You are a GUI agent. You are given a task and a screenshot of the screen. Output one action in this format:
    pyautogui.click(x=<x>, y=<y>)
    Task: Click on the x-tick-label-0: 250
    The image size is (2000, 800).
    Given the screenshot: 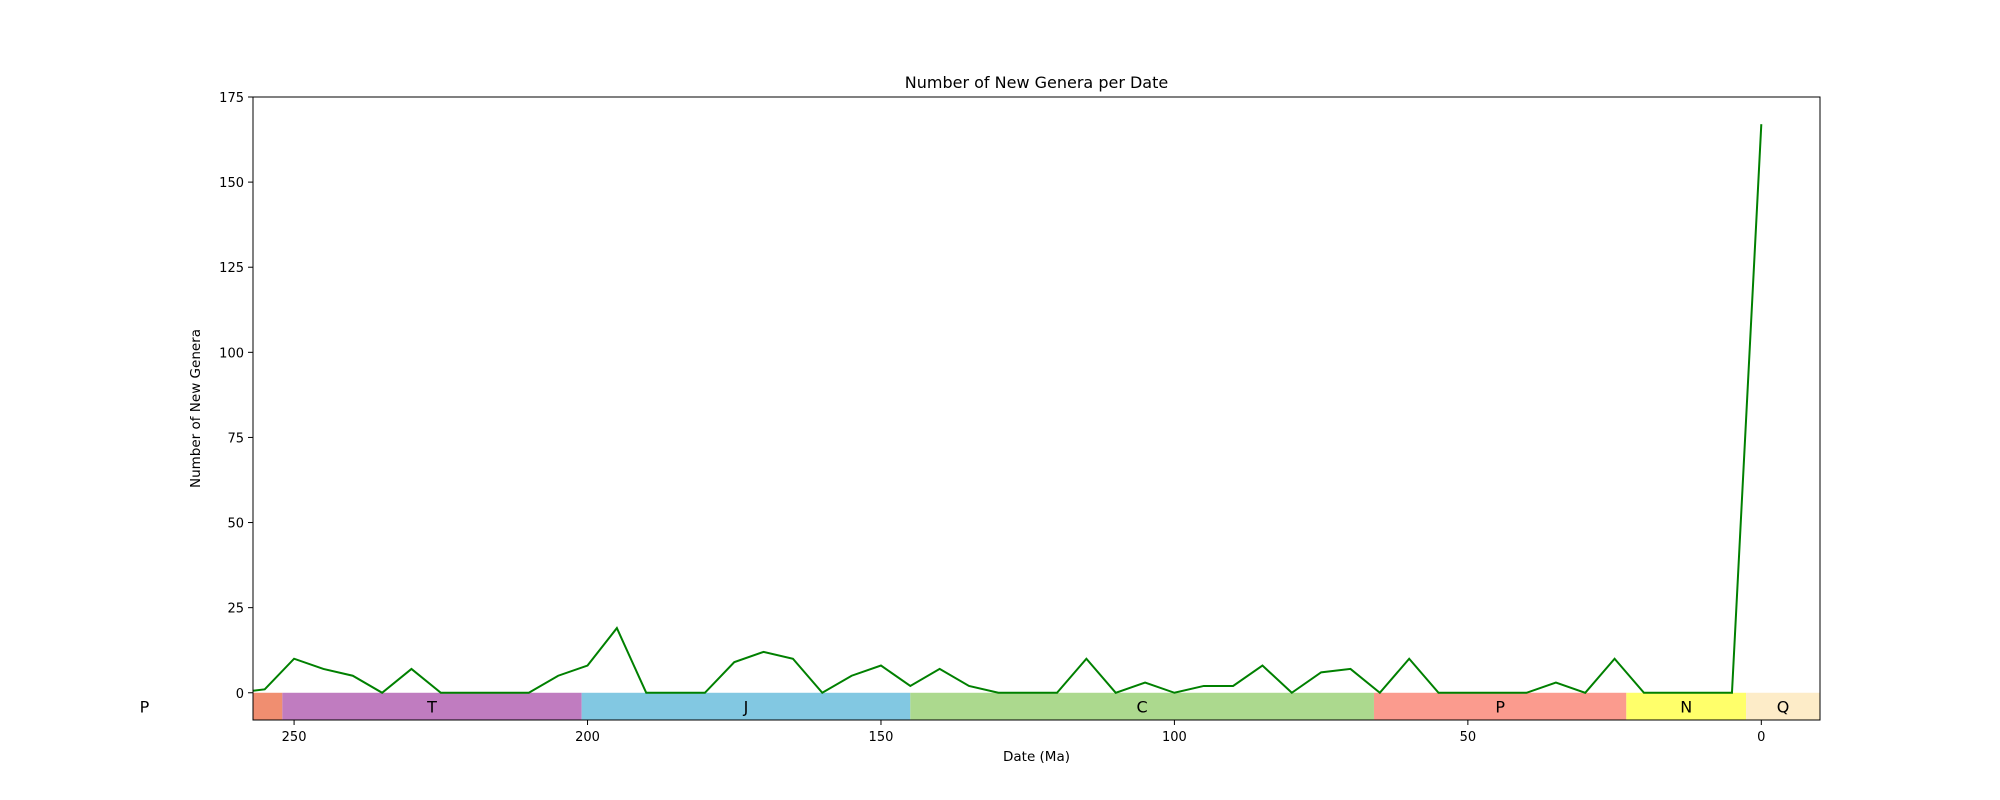 What is the action you would take?
    pyautogui.click(x=294, y=737)
    